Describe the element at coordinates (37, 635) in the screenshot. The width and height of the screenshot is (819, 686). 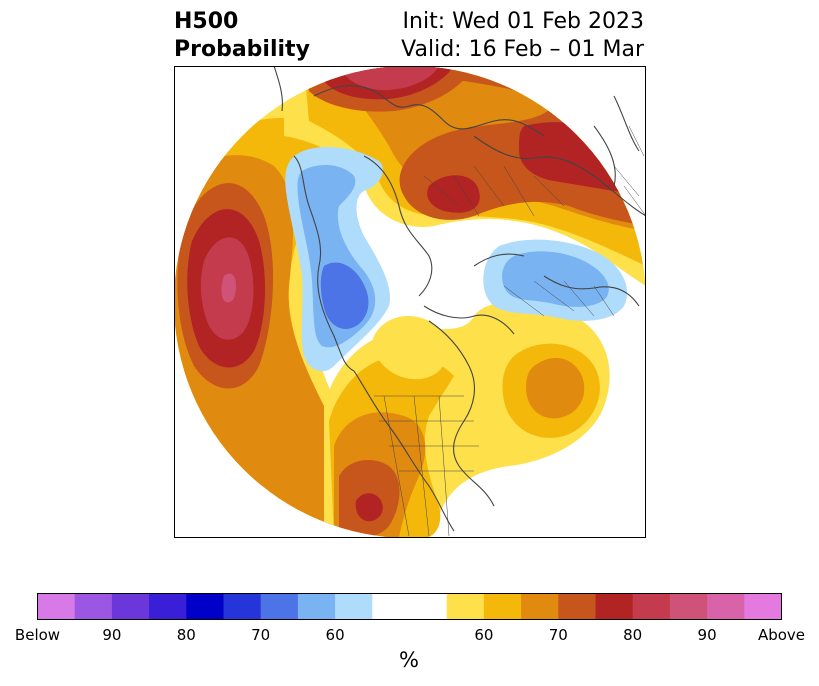
I see `colorbar-tick-label: Below` at that location.